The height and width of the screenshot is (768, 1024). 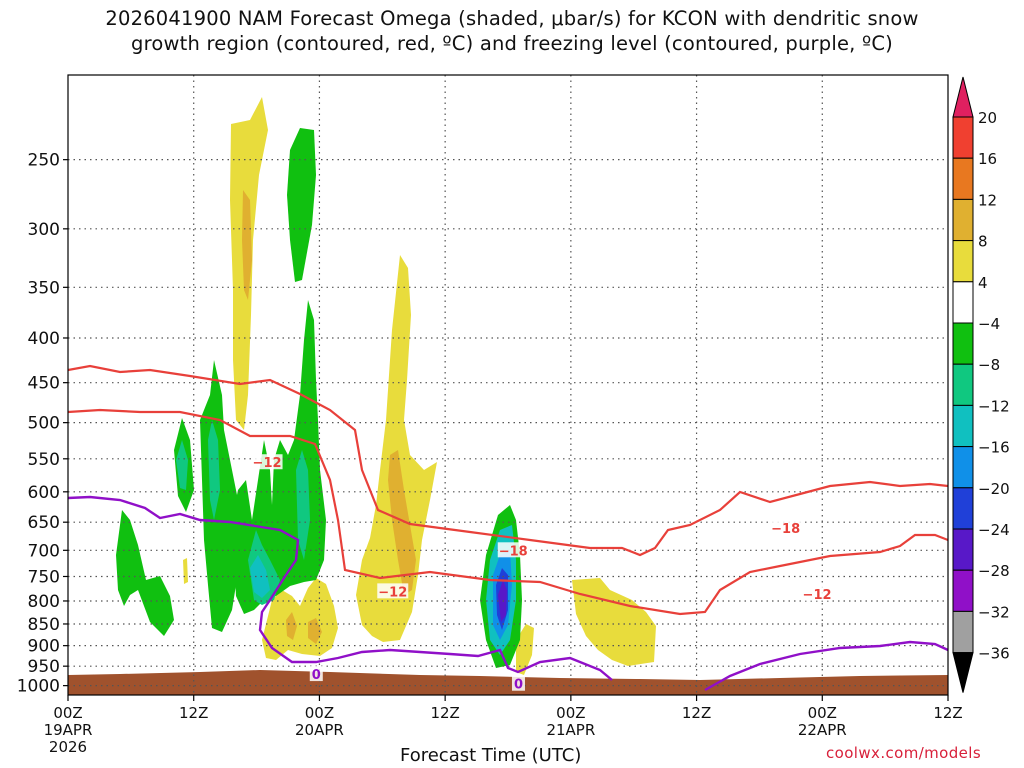 What do you see at coordinates (44, 230) in the screenshot?
I see `y-tick-label: 300` at bounding box center [44, 230].